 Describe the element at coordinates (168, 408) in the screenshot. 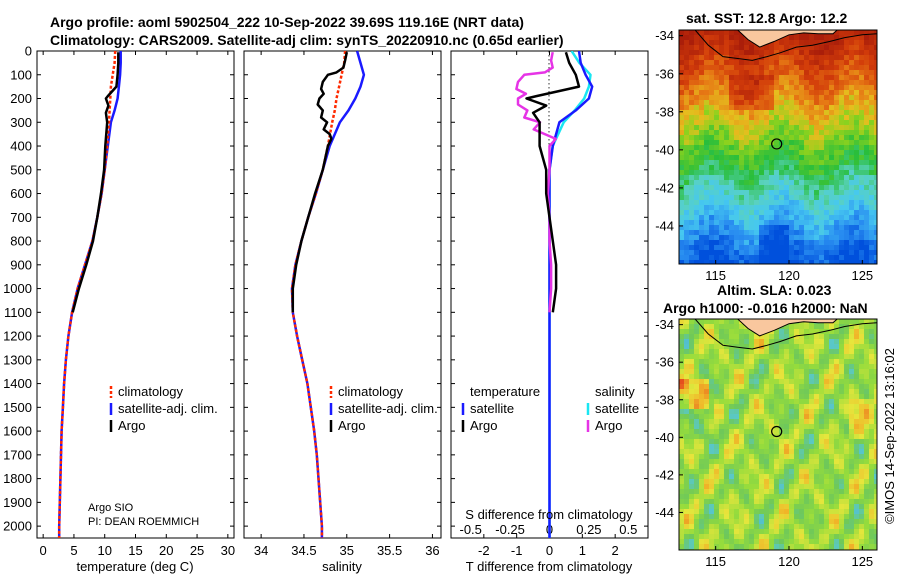

I see `legend-satellite: satellite-adj. clim.` at that location.